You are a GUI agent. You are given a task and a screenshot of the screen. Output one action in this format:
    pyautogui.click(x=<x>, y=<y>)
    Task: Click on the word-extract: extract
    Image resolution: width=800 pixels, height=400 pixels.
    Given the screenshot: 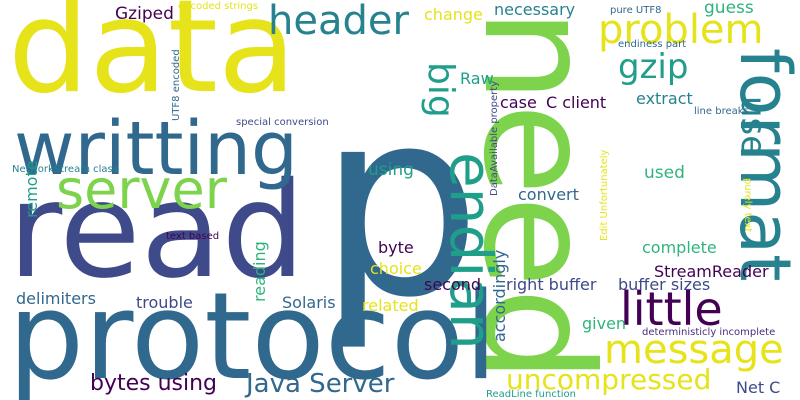 What is the action you would take?
    pyautogui.click(x=664, y=98)
    